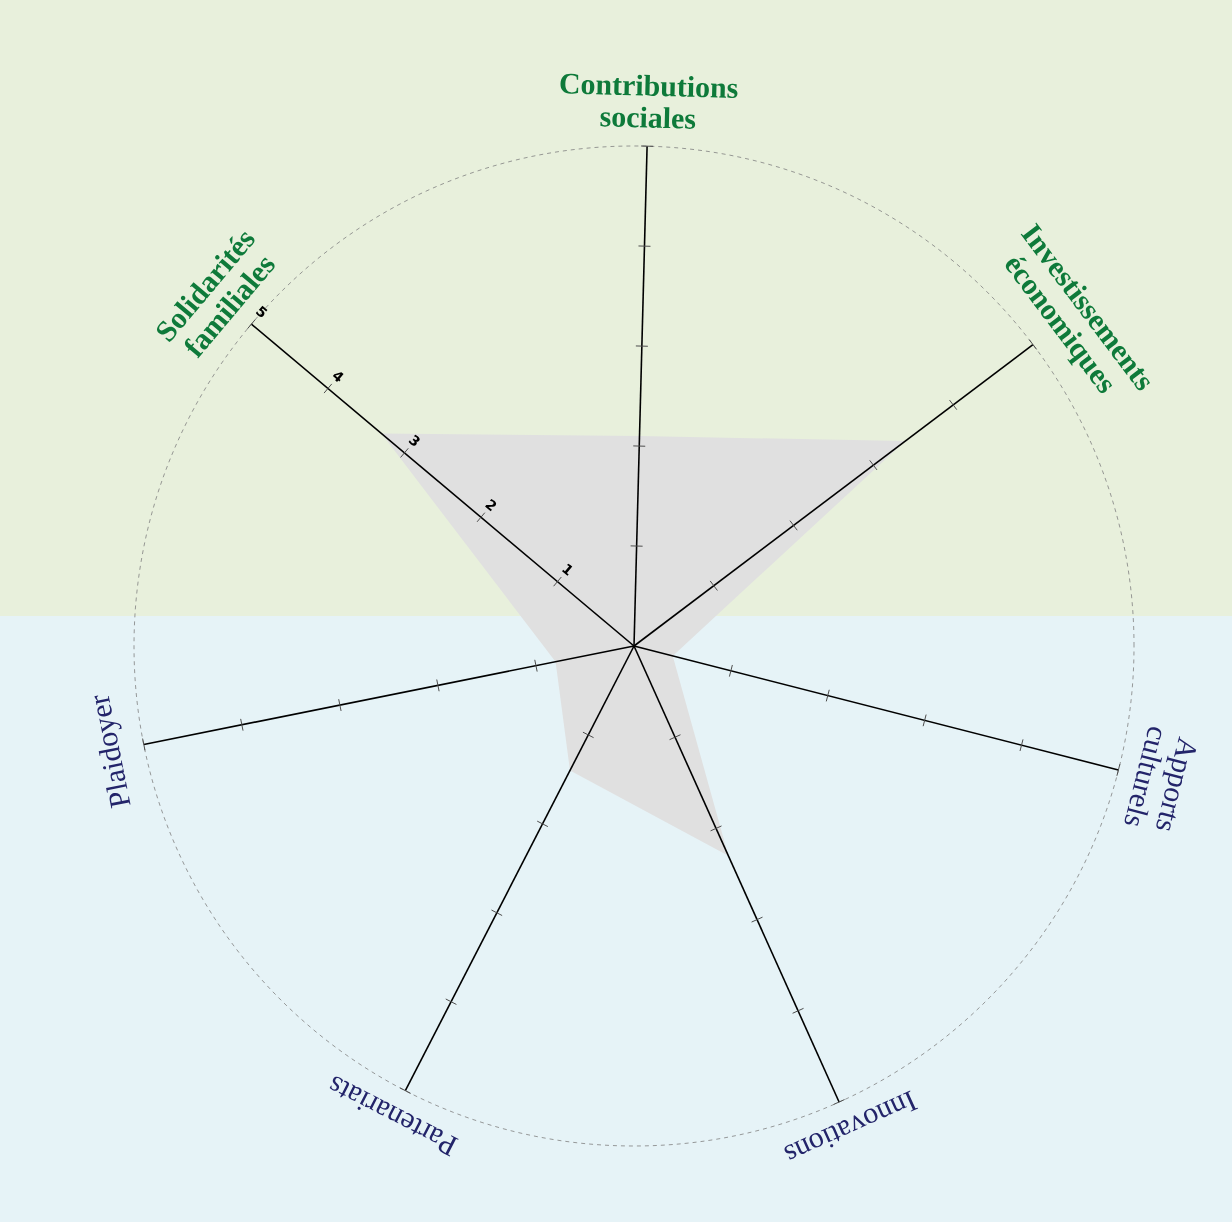 This screenshot has width=1232, height=1222. Describe the element at coordinates (1160, 779) in the screenshot. I see `spoke-label: Apports culturels` at that location.